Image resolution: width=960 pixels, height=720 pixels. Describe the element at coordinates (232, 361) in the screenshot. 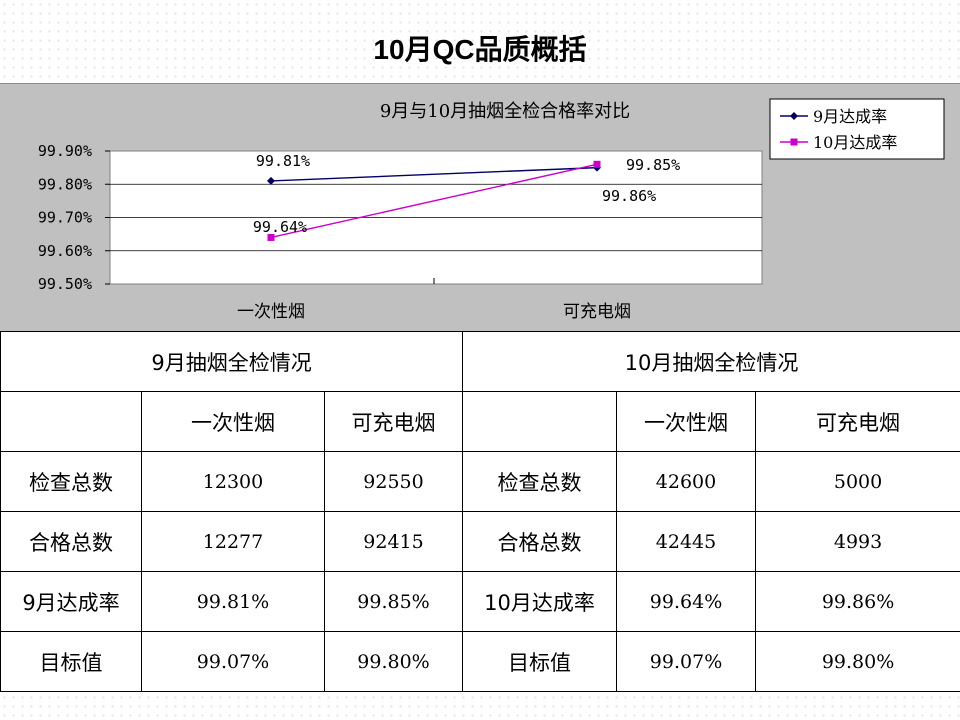

I see `sep-section-header: 9月抽烟全检情况` at that location.